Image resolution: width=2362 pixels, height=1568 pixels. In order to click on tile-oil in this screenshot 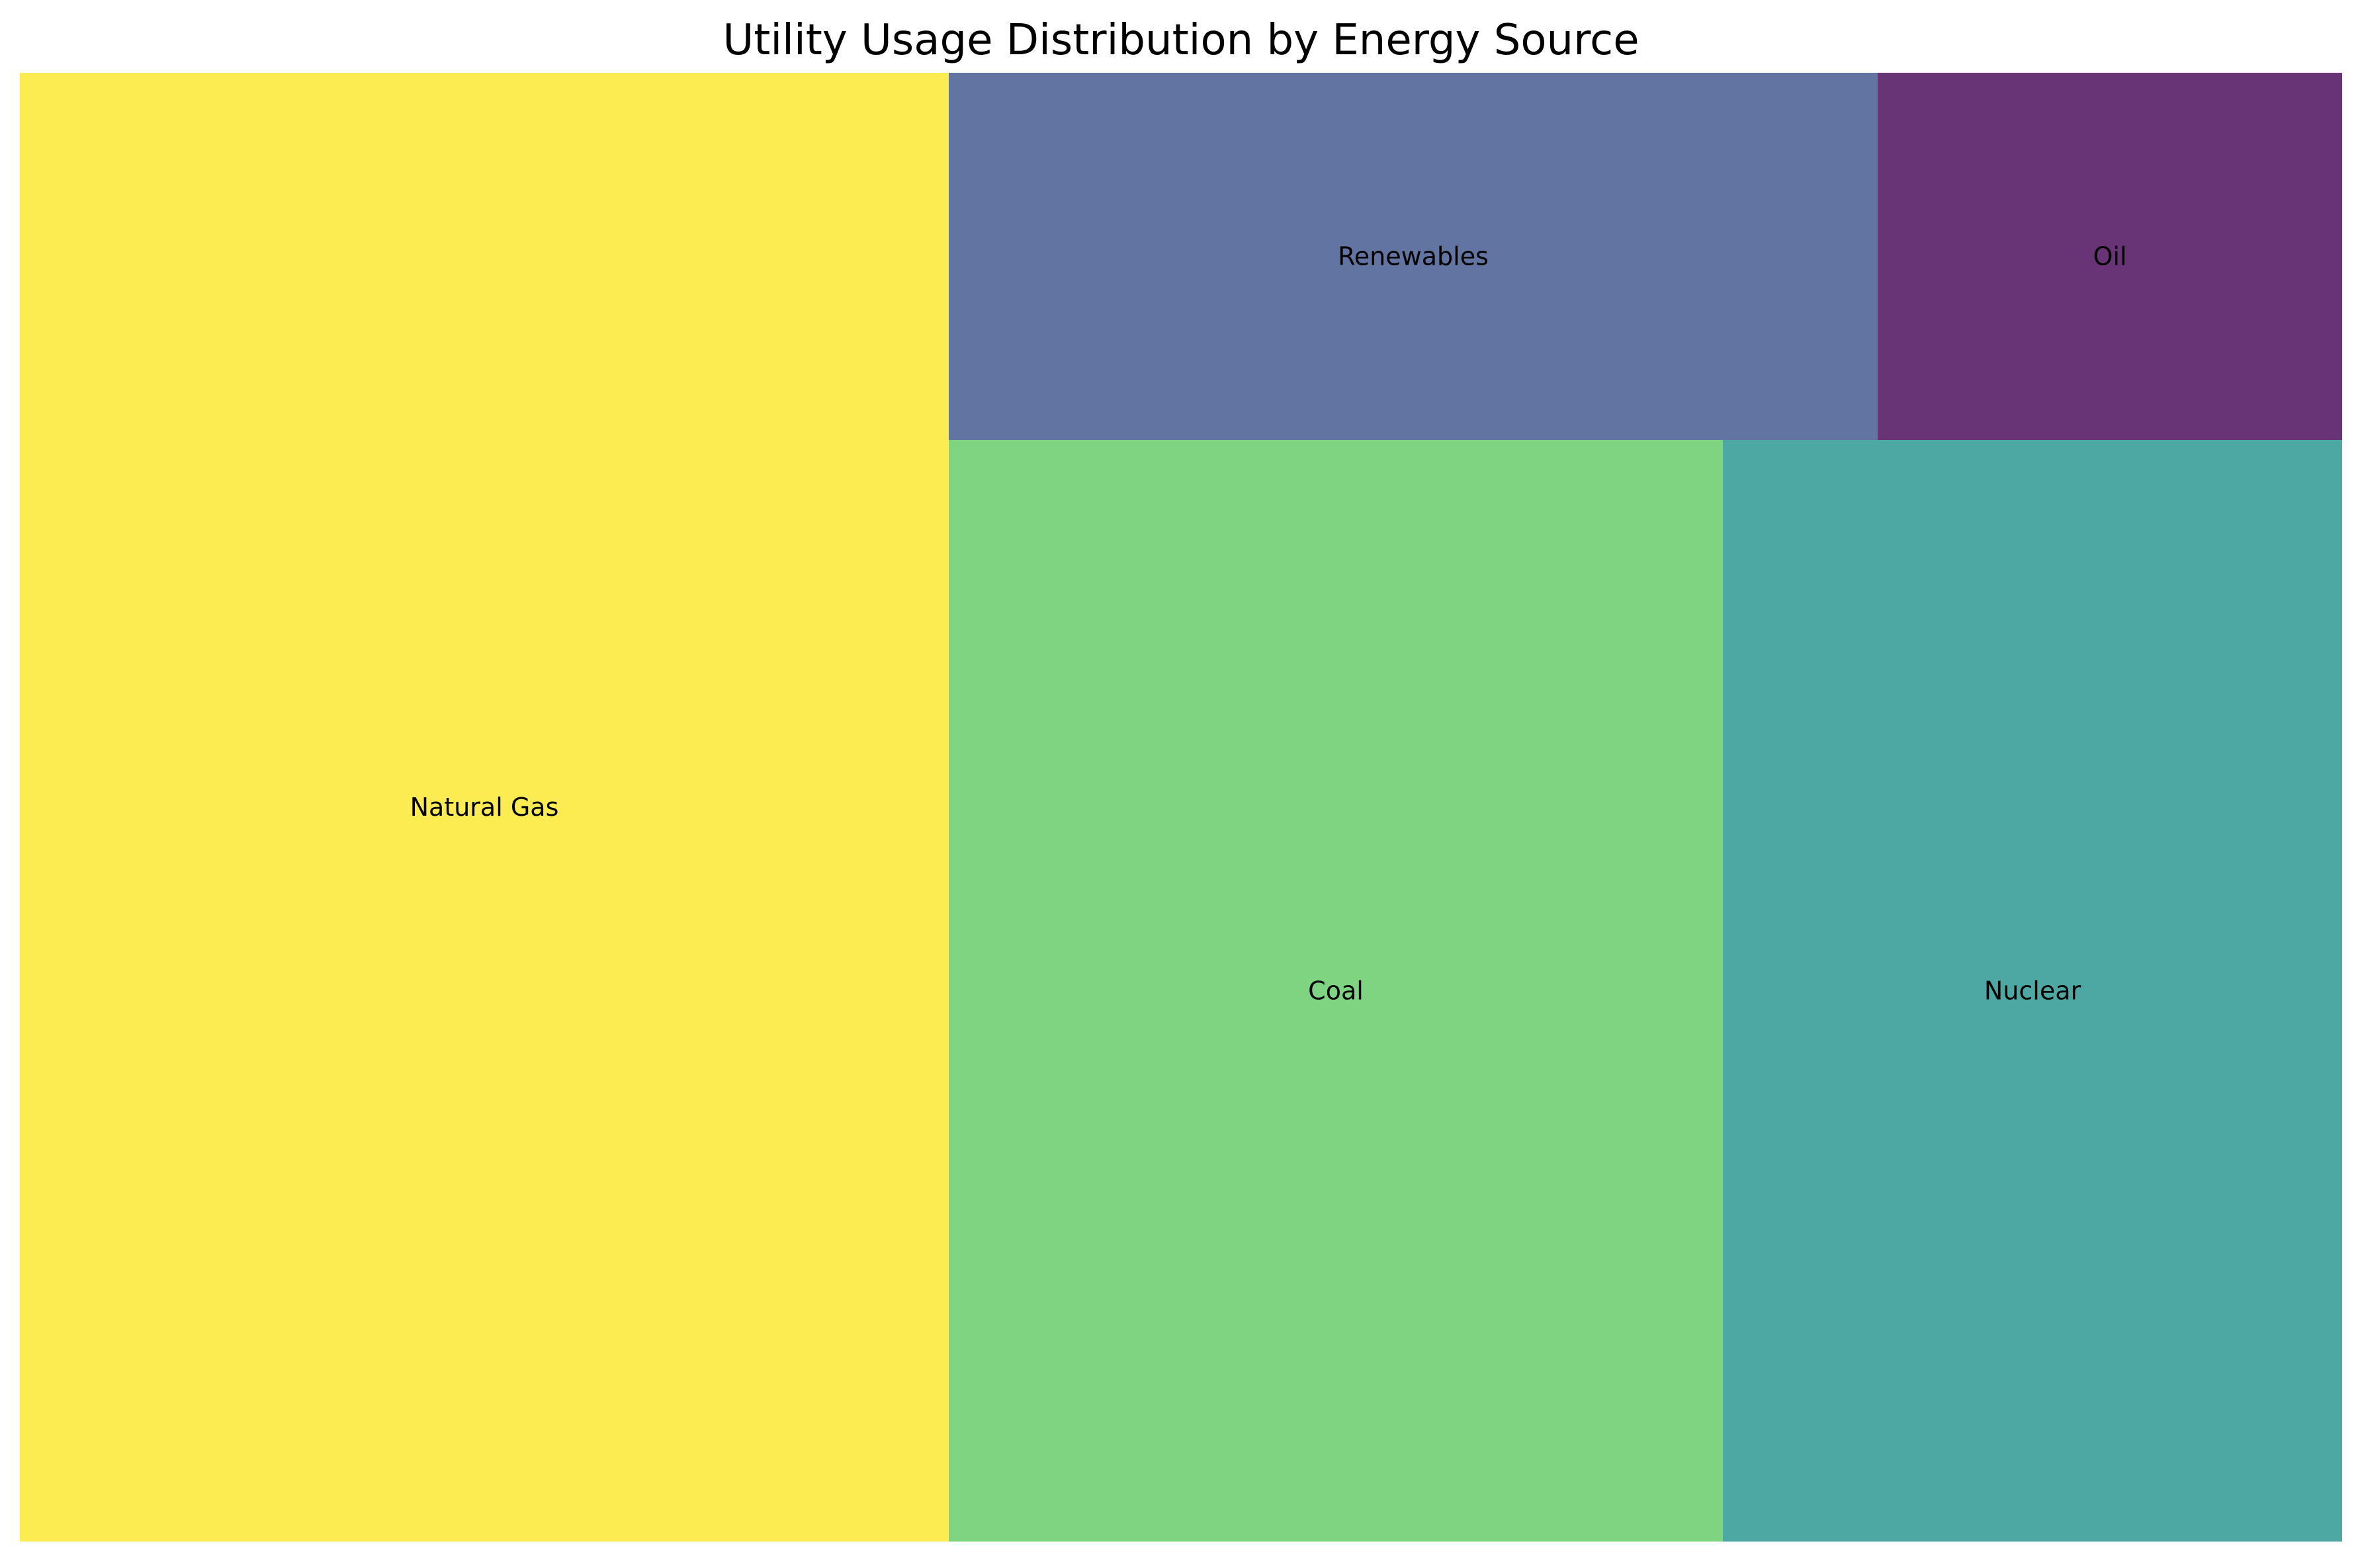, I will do `click(2110, 257)`.